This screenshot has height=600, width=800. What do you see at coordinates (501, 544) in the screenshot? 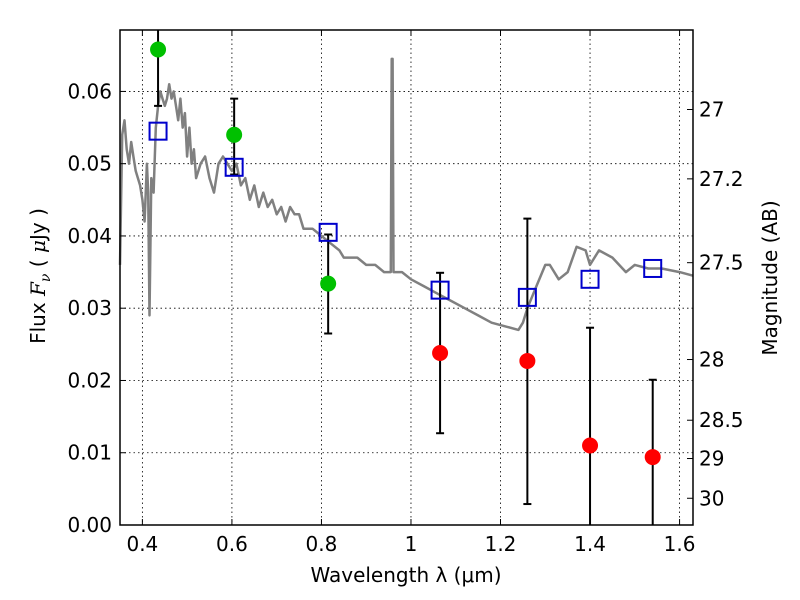
I see `x-tick-label: 1.2` at bounding box center [501, 544].